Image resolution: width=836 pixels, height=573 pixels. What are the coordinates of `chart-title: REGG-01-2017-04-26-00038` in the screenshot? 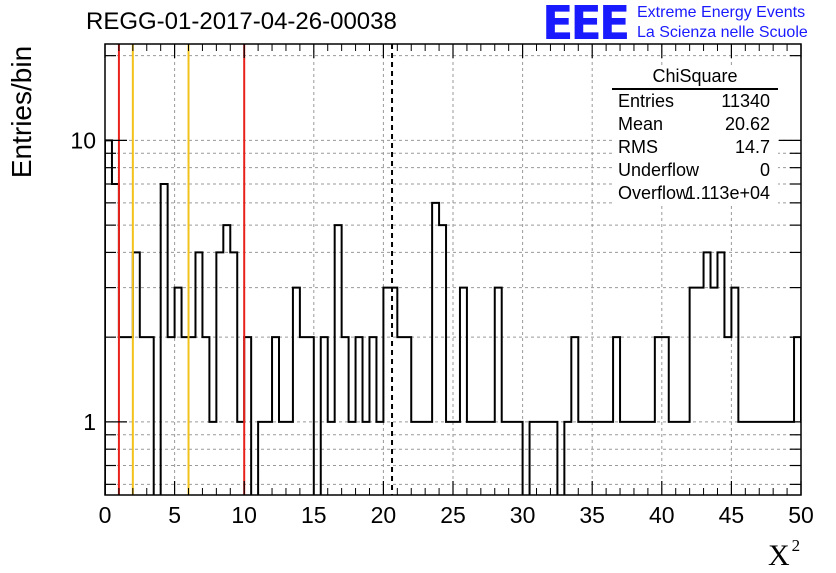 It's located at (241, 21).